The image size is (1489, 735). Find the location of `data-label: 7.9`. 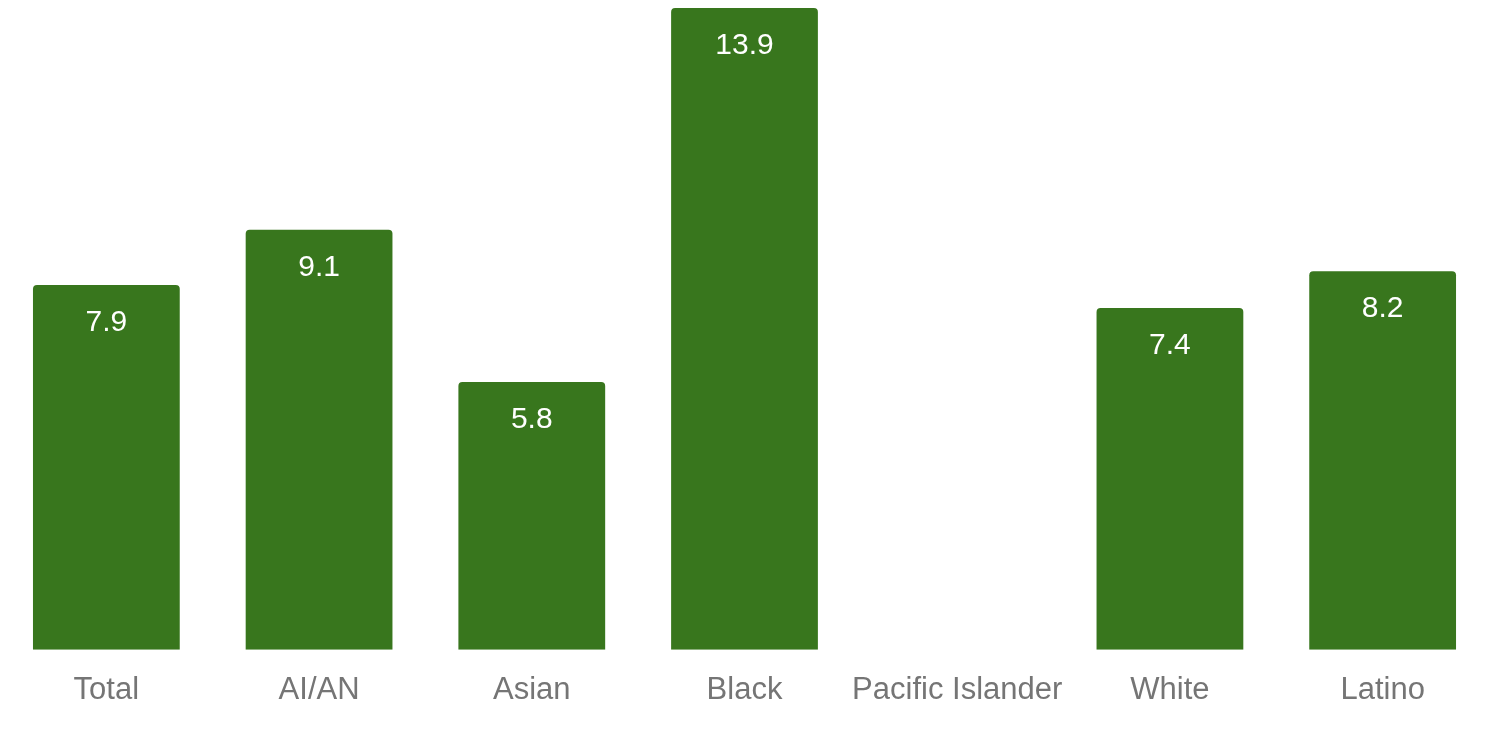

data-label: 7.9 is located at coordinates (106, 321).